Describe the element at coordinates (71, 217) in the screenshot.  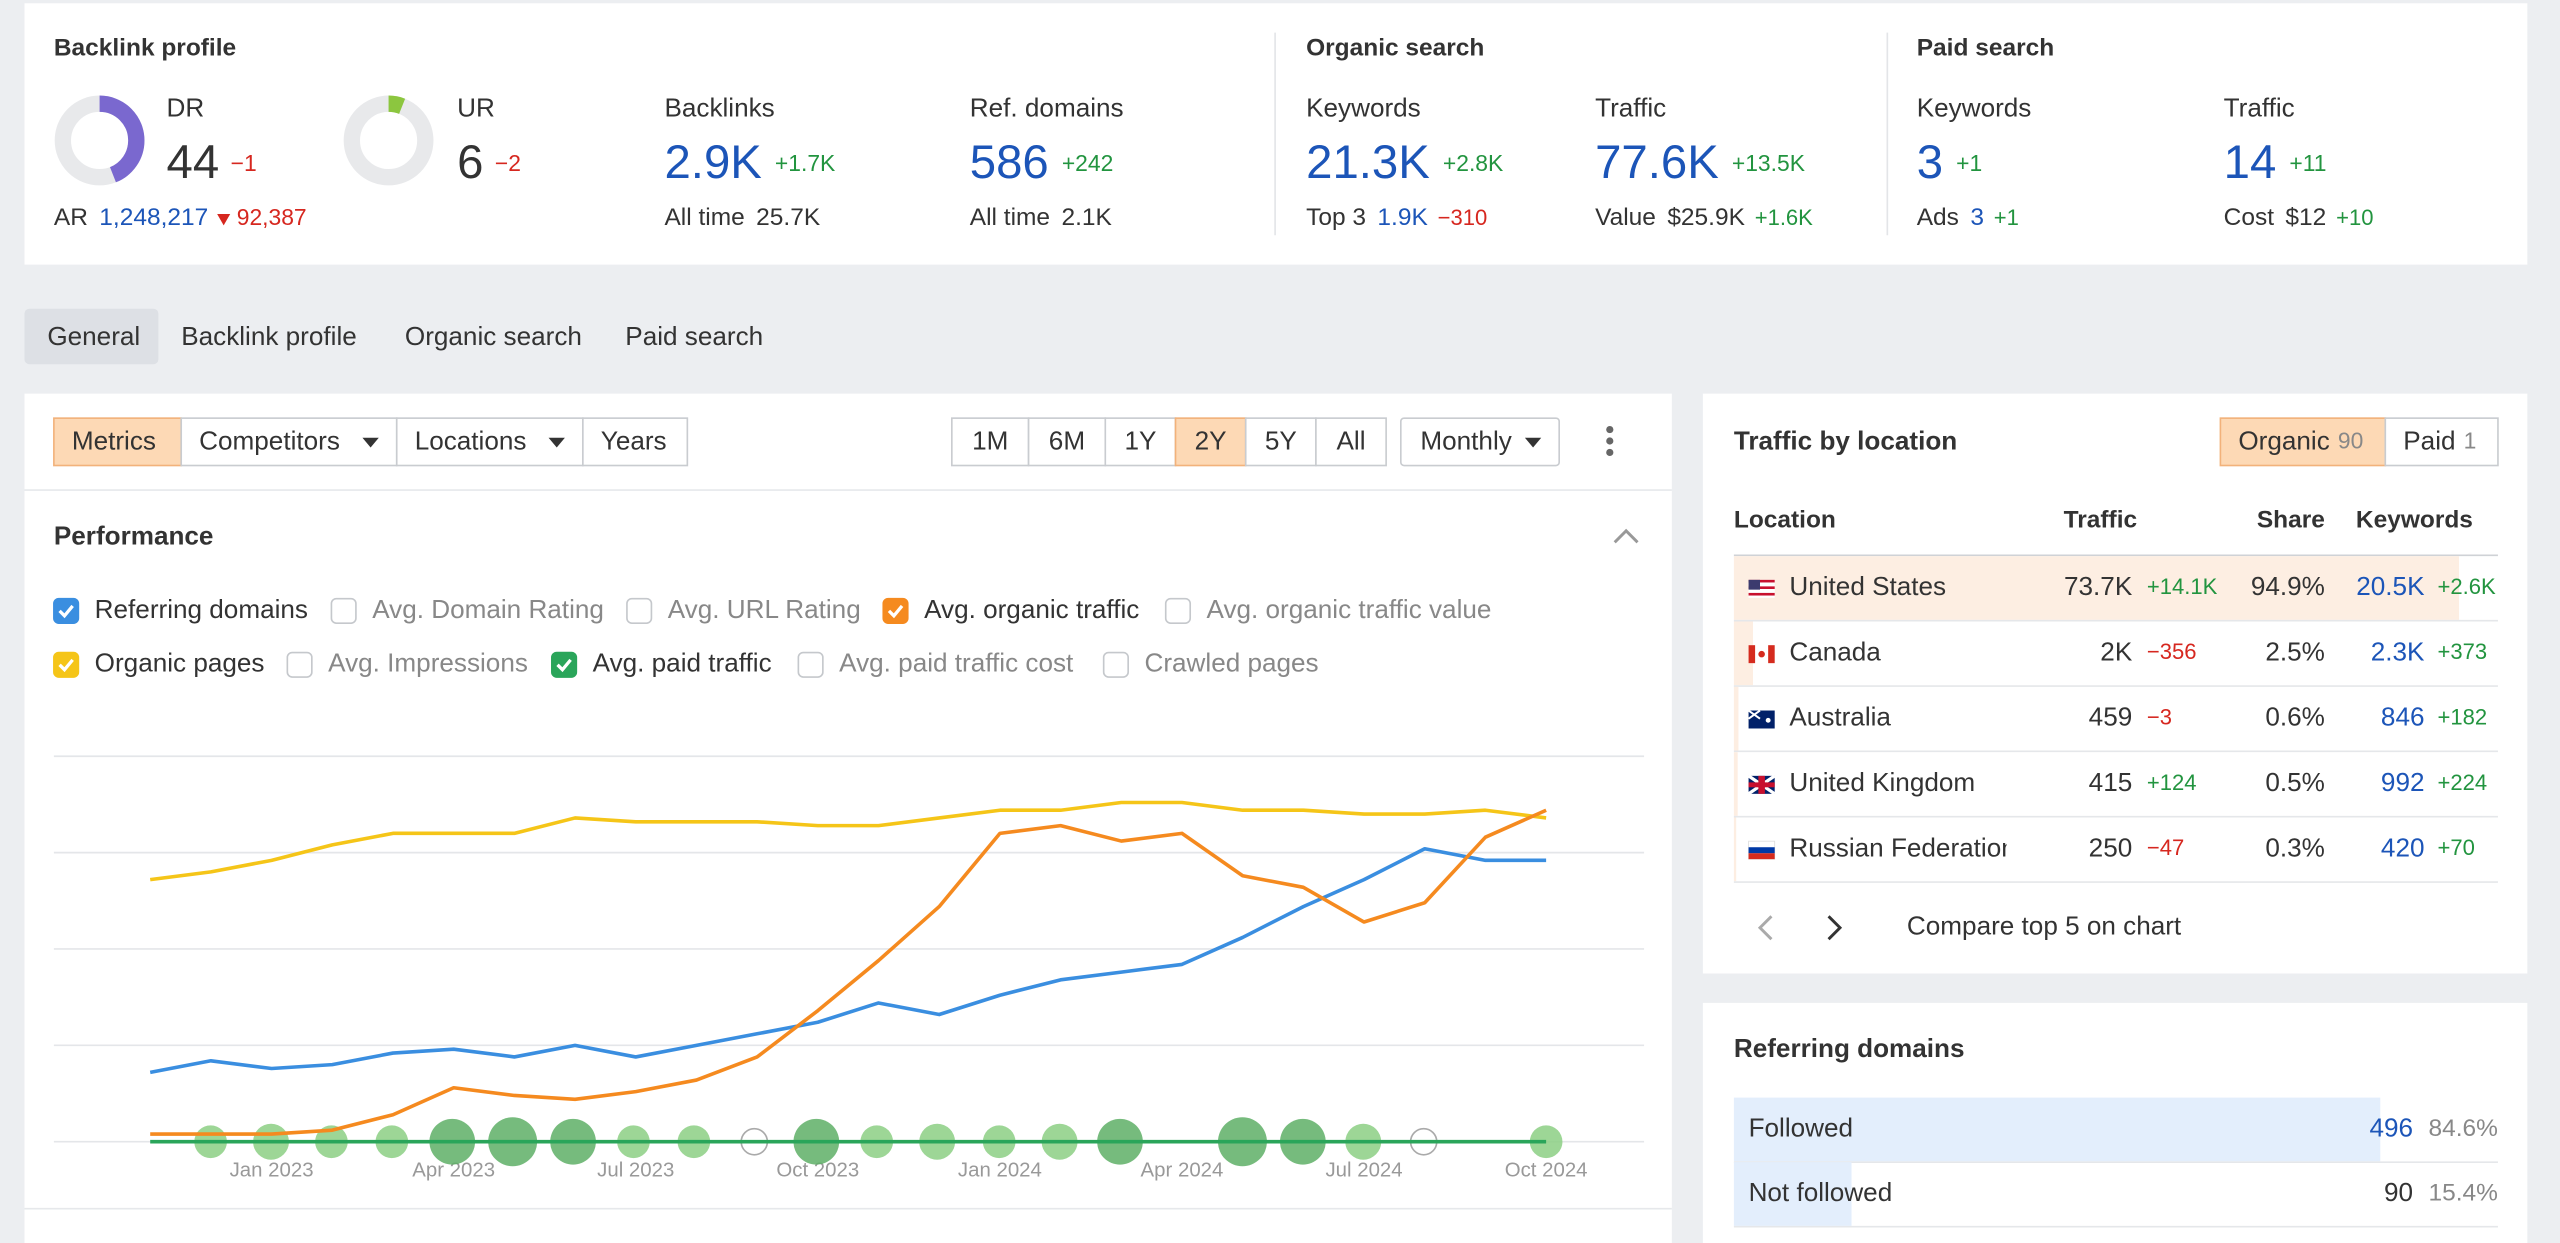
I see `label: AR` at that location.